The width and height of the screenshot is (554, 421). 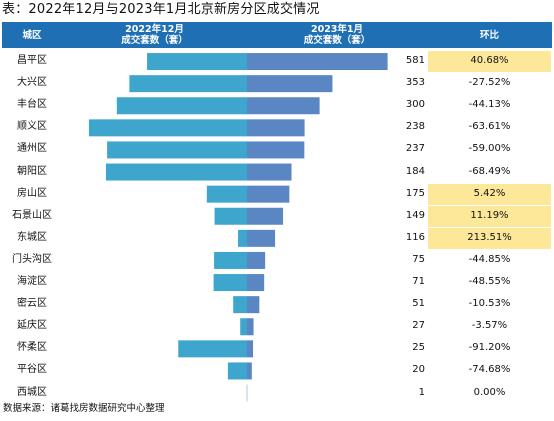 I want to click on mom-value-label: 213.51%, so click(x=489, y=237).